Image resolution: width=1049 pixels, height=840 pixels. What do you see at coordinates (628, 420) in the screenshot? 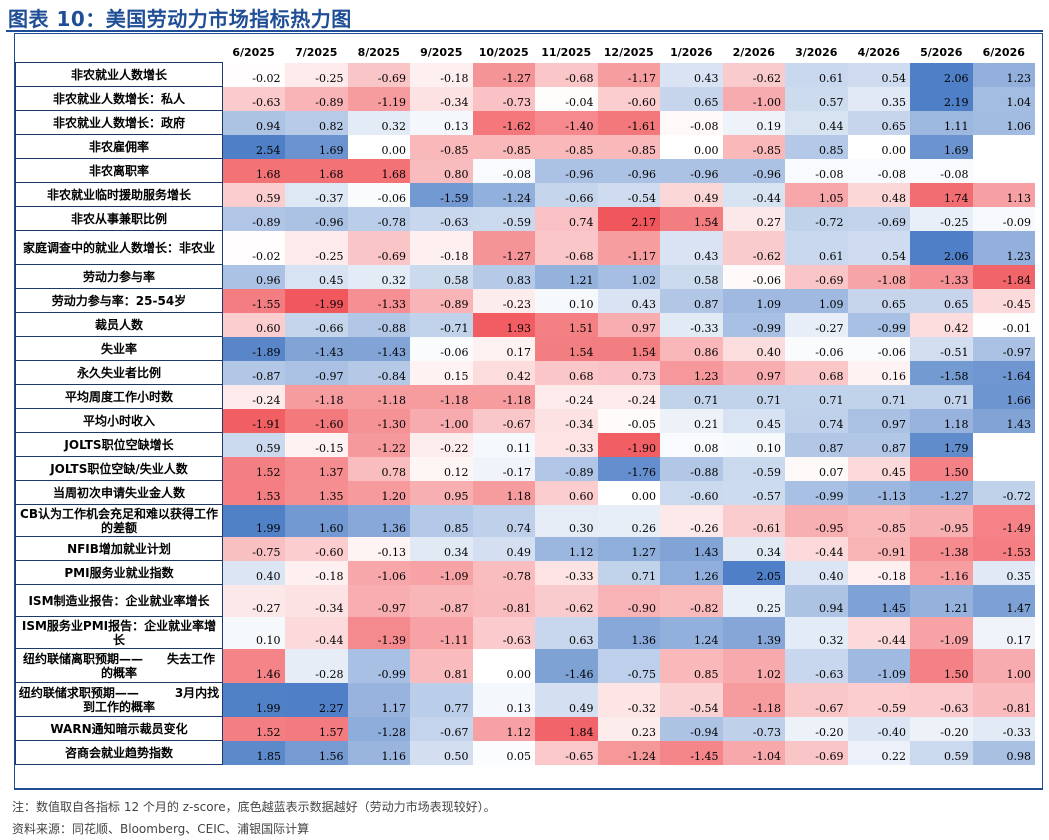
I see `heatmap-cell: -0.05` at bounding box center [628, 420].